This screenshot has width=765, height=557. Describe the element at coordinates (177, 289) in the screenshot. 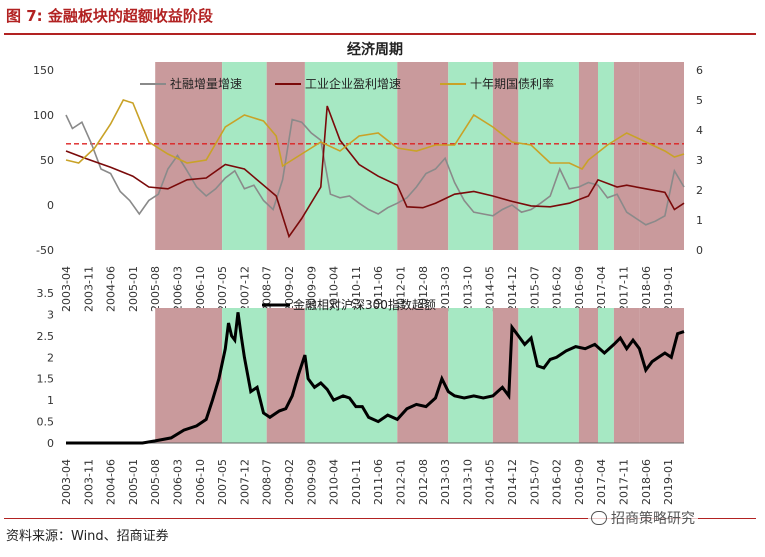

I see `x-tick-label: 2006-03` at that location.